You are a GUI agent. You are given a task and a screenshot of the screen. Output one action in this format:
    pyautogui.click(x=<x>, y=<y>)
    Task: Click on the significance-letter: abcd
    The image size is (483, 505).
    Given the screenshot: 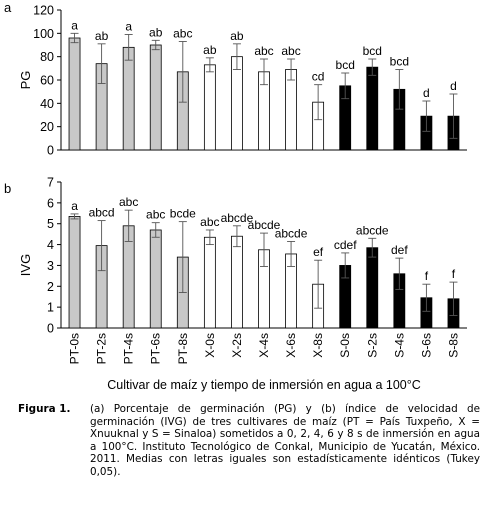 What is the action you would take?
    pyautogui.click(x=102, y=213)
    